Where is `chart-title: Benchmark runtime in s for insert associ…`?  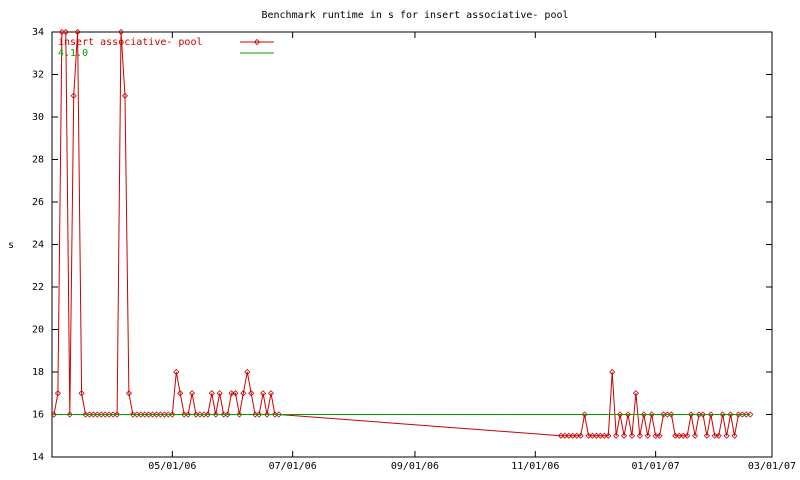
chart-title: Benchmark runtime in s for insert associ… is located at coordinates (414, 15).